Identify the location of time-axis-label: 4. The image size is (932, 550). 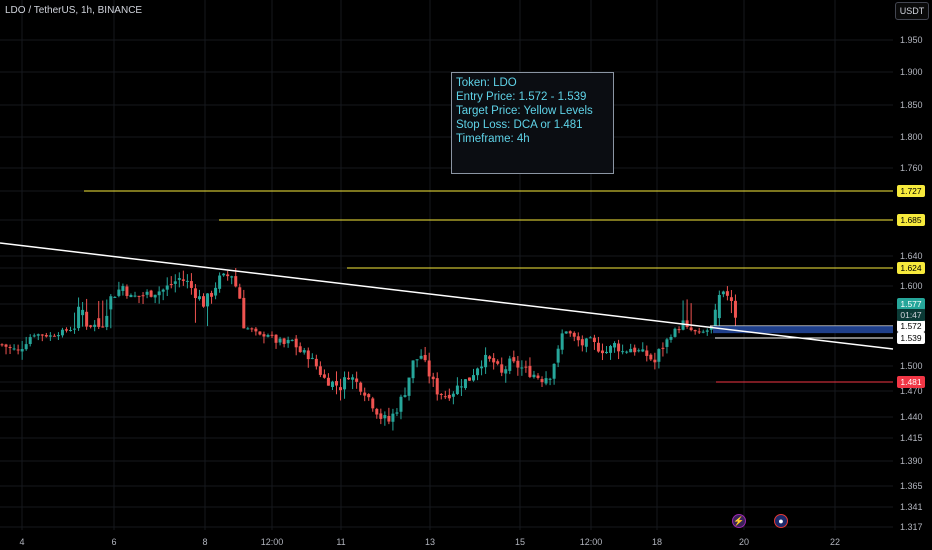
(22, 542).